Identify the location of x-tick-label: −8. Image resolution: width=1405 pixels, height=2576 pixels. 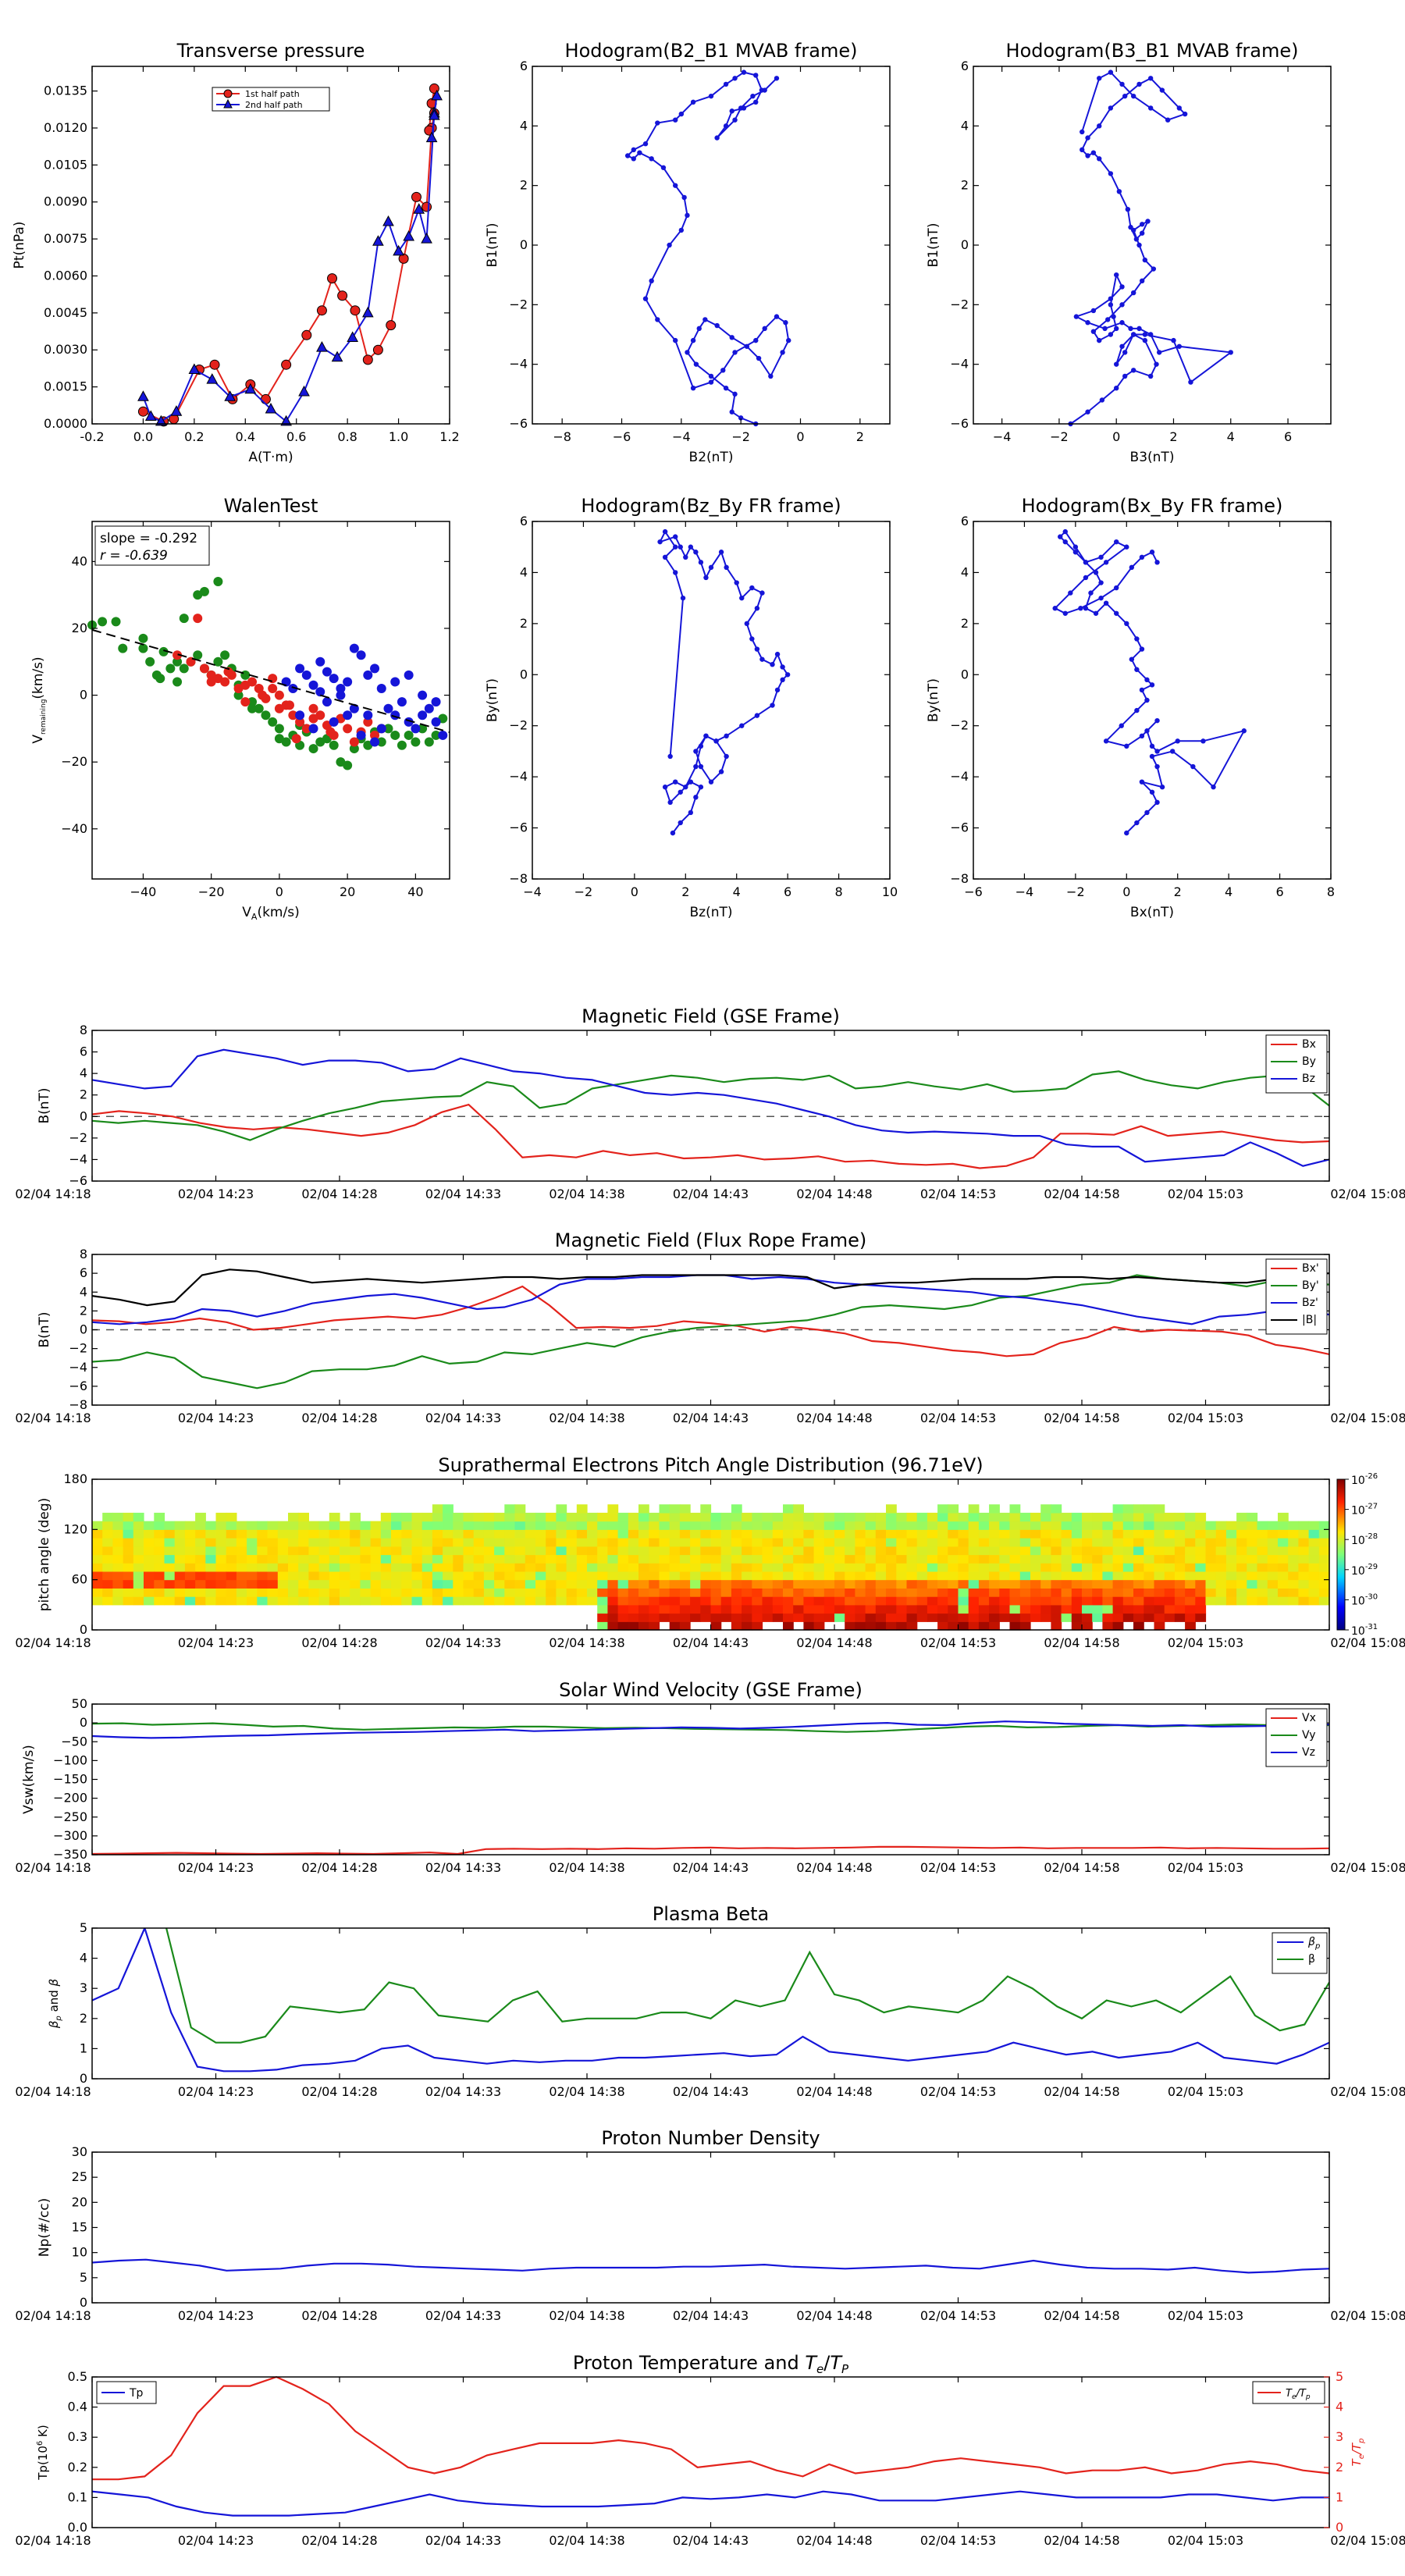
(562, 436).